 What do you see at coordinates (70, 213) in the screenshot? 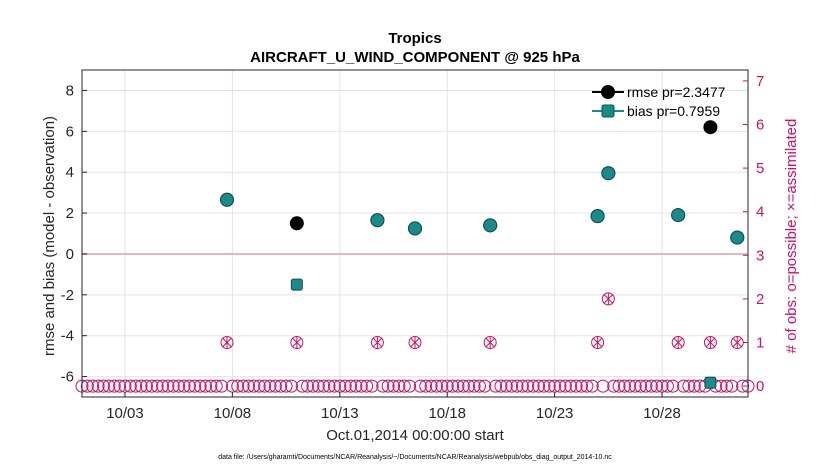
I see `y-tick-label: 2` at bounding box center [70, 213].